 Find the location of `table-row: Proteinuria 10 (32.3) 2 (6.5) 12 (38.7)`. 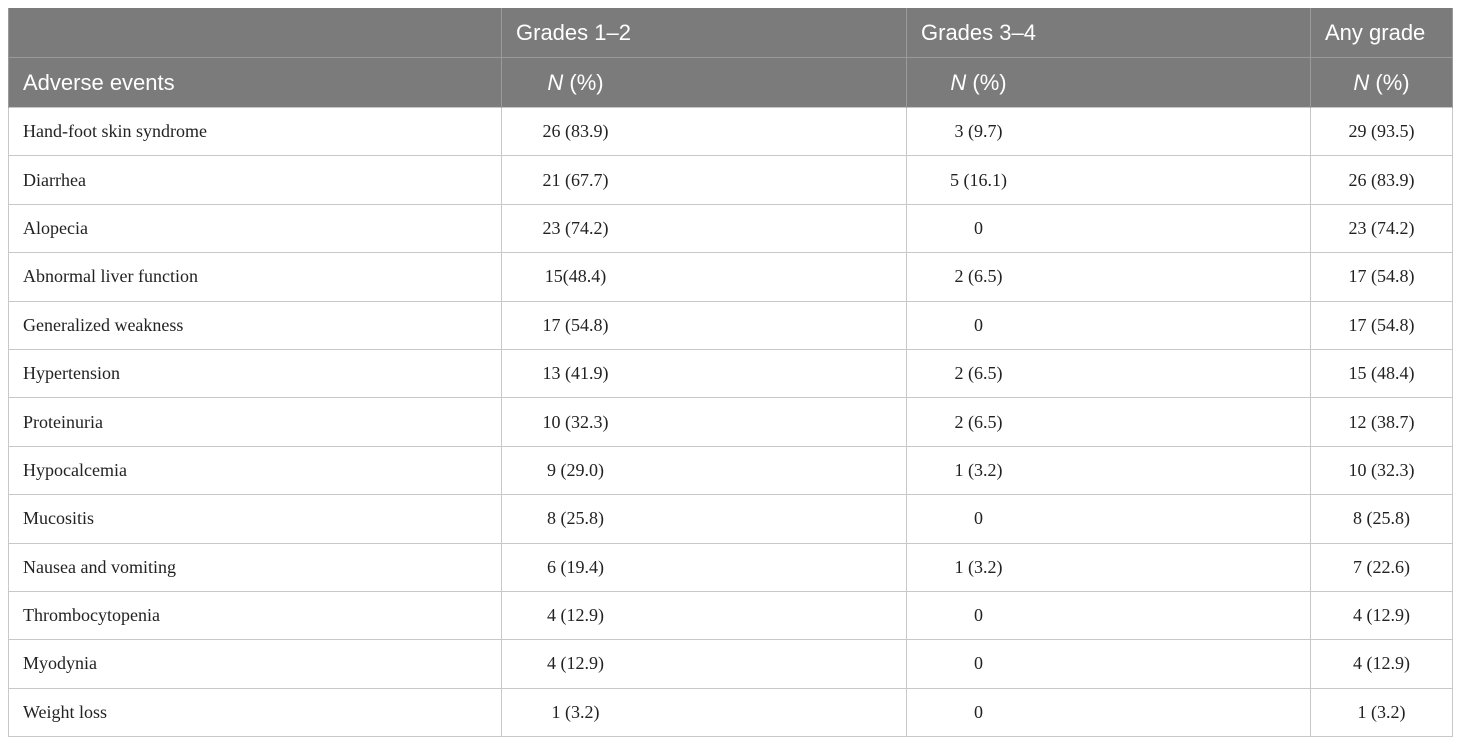

table-row: Proteinuria 10 (32.3) 2 (6.5) 12 (38.7) is located at coordinates (730, 422).